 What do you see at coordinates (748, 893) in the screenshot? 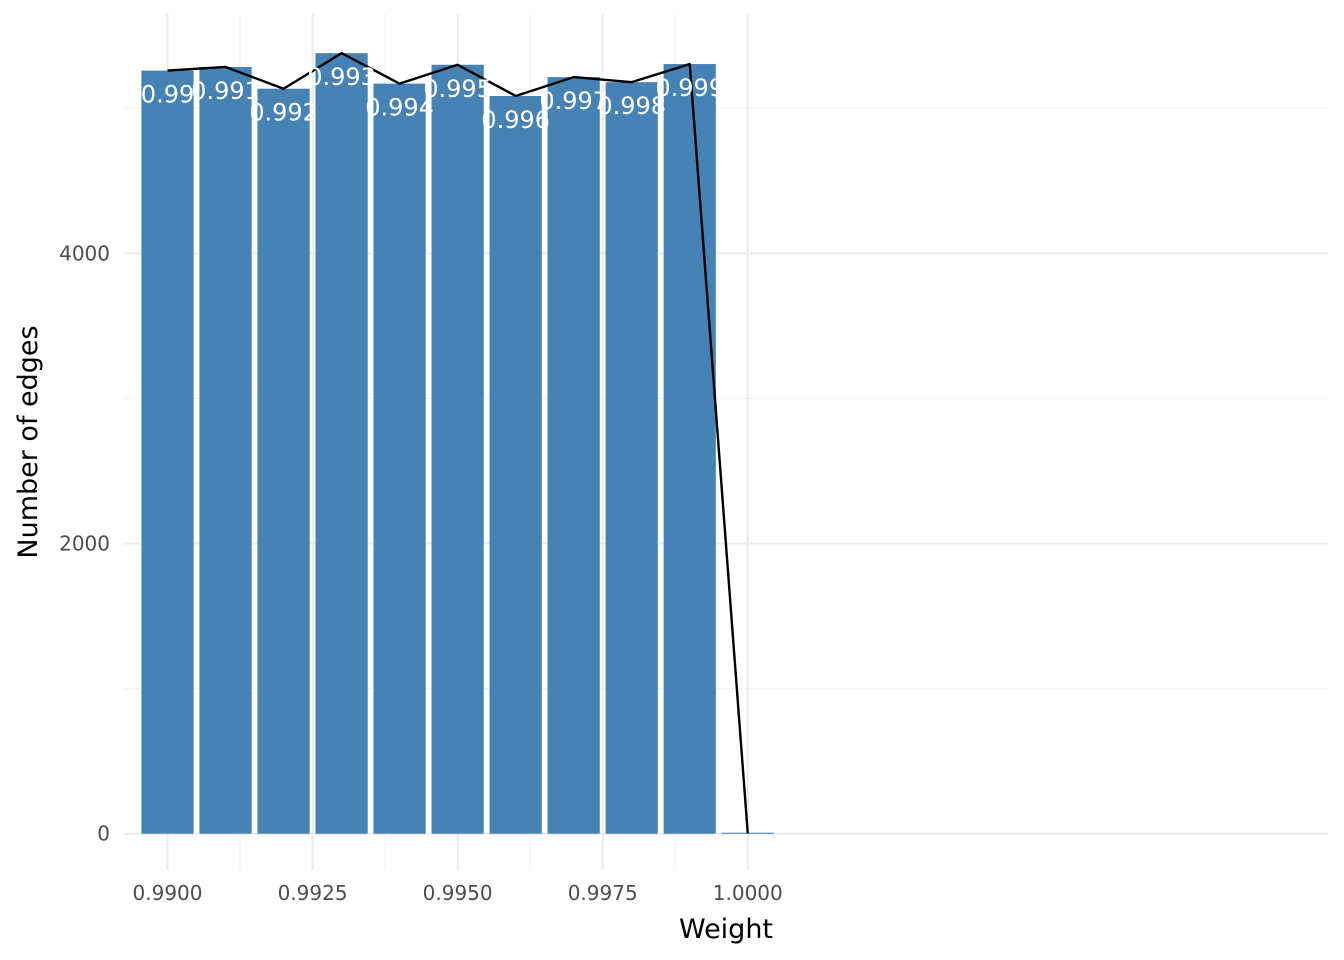
I see `x-tick-label: 1.0000` at bounding box center [748, 893].